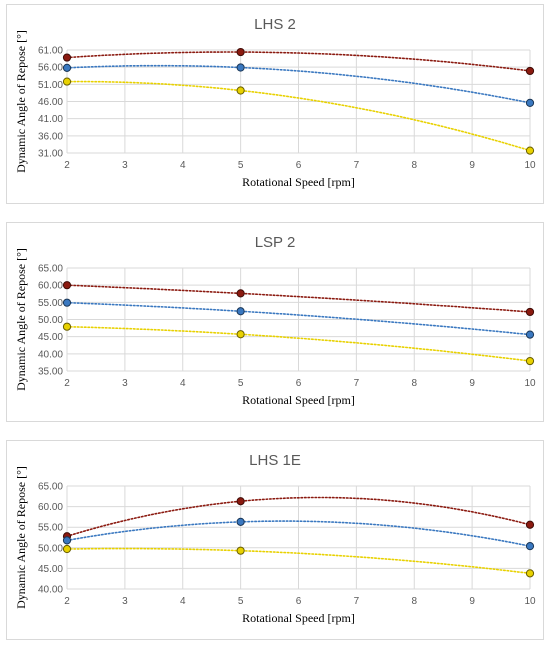 The width and height of the screenshot is (550, 648). What do you see at coordinates (50, 85) in the screenshot?
I see `y-tick-label: 51.00` at bounding box center [50, 85].